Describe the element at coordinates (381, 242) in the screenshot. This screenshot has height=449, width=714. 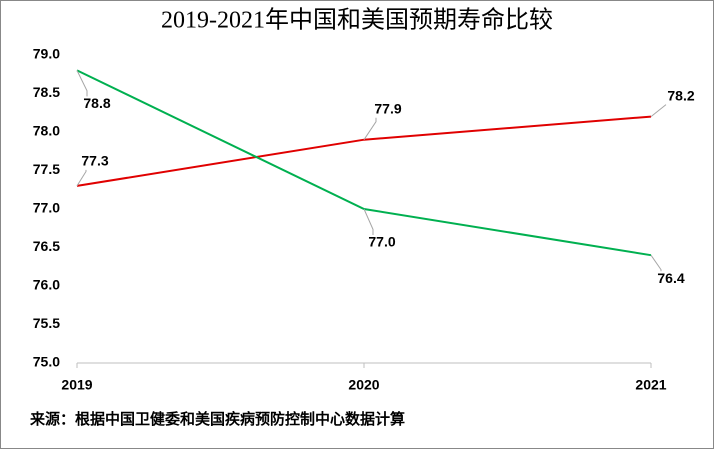
I see `data-label: 77.0` at that location.